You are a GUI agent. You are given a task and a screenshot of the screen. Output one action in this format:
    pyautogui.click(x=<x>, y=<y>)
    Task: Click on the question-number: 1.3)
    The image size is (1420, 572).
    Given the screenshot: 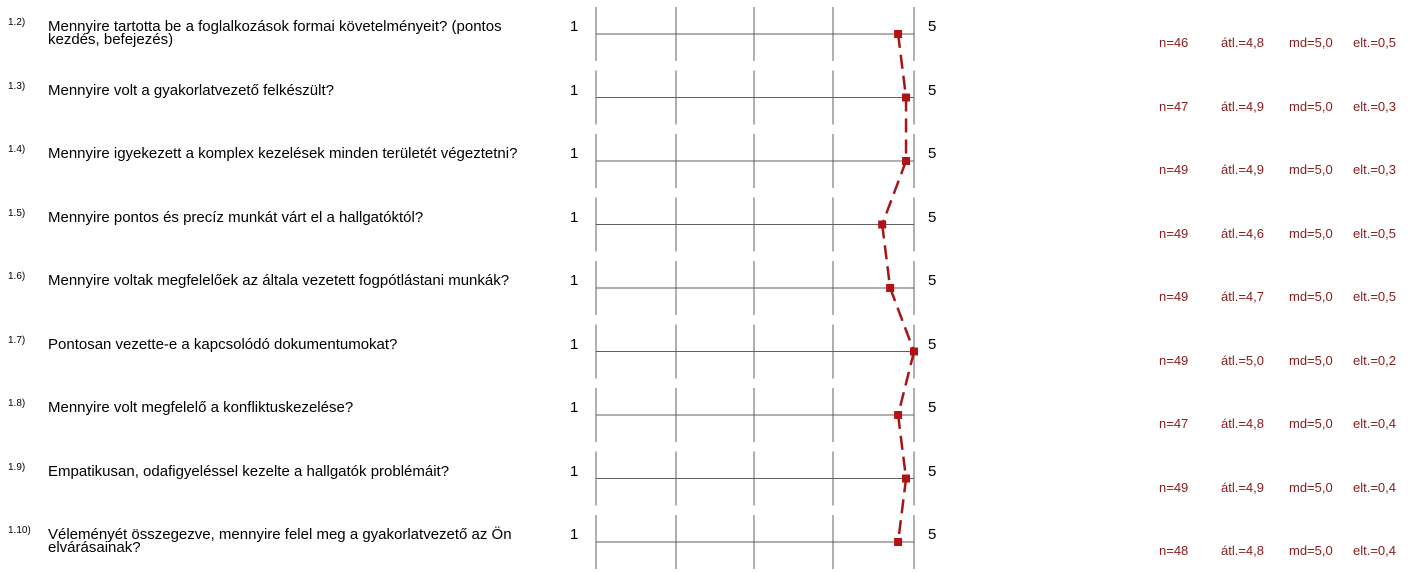 What is the action you would take?
    pyautogui.click(x=17, y=86)
    